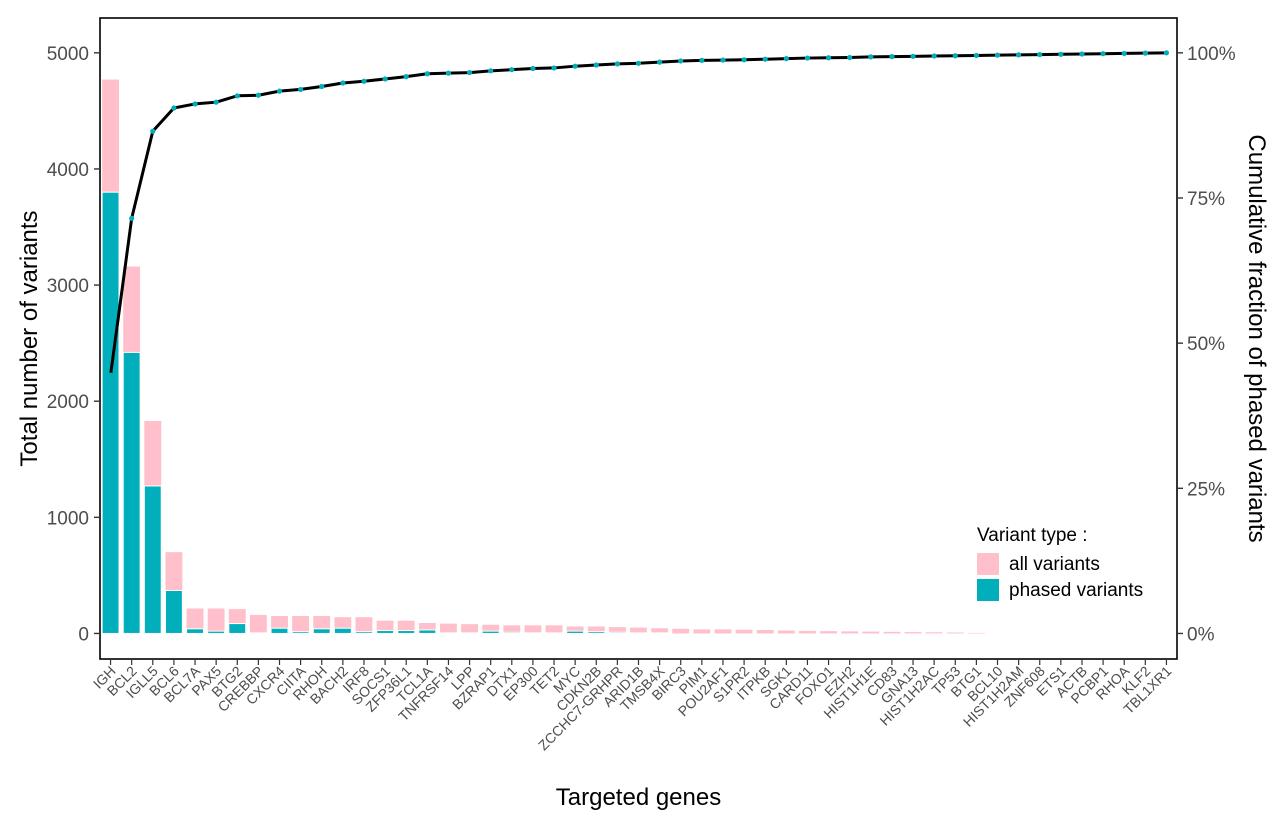  What do you see at coordinates (131, 492) in the screenshot?
I see `bar-phased-bcl2` at bounding box center [131, 492].